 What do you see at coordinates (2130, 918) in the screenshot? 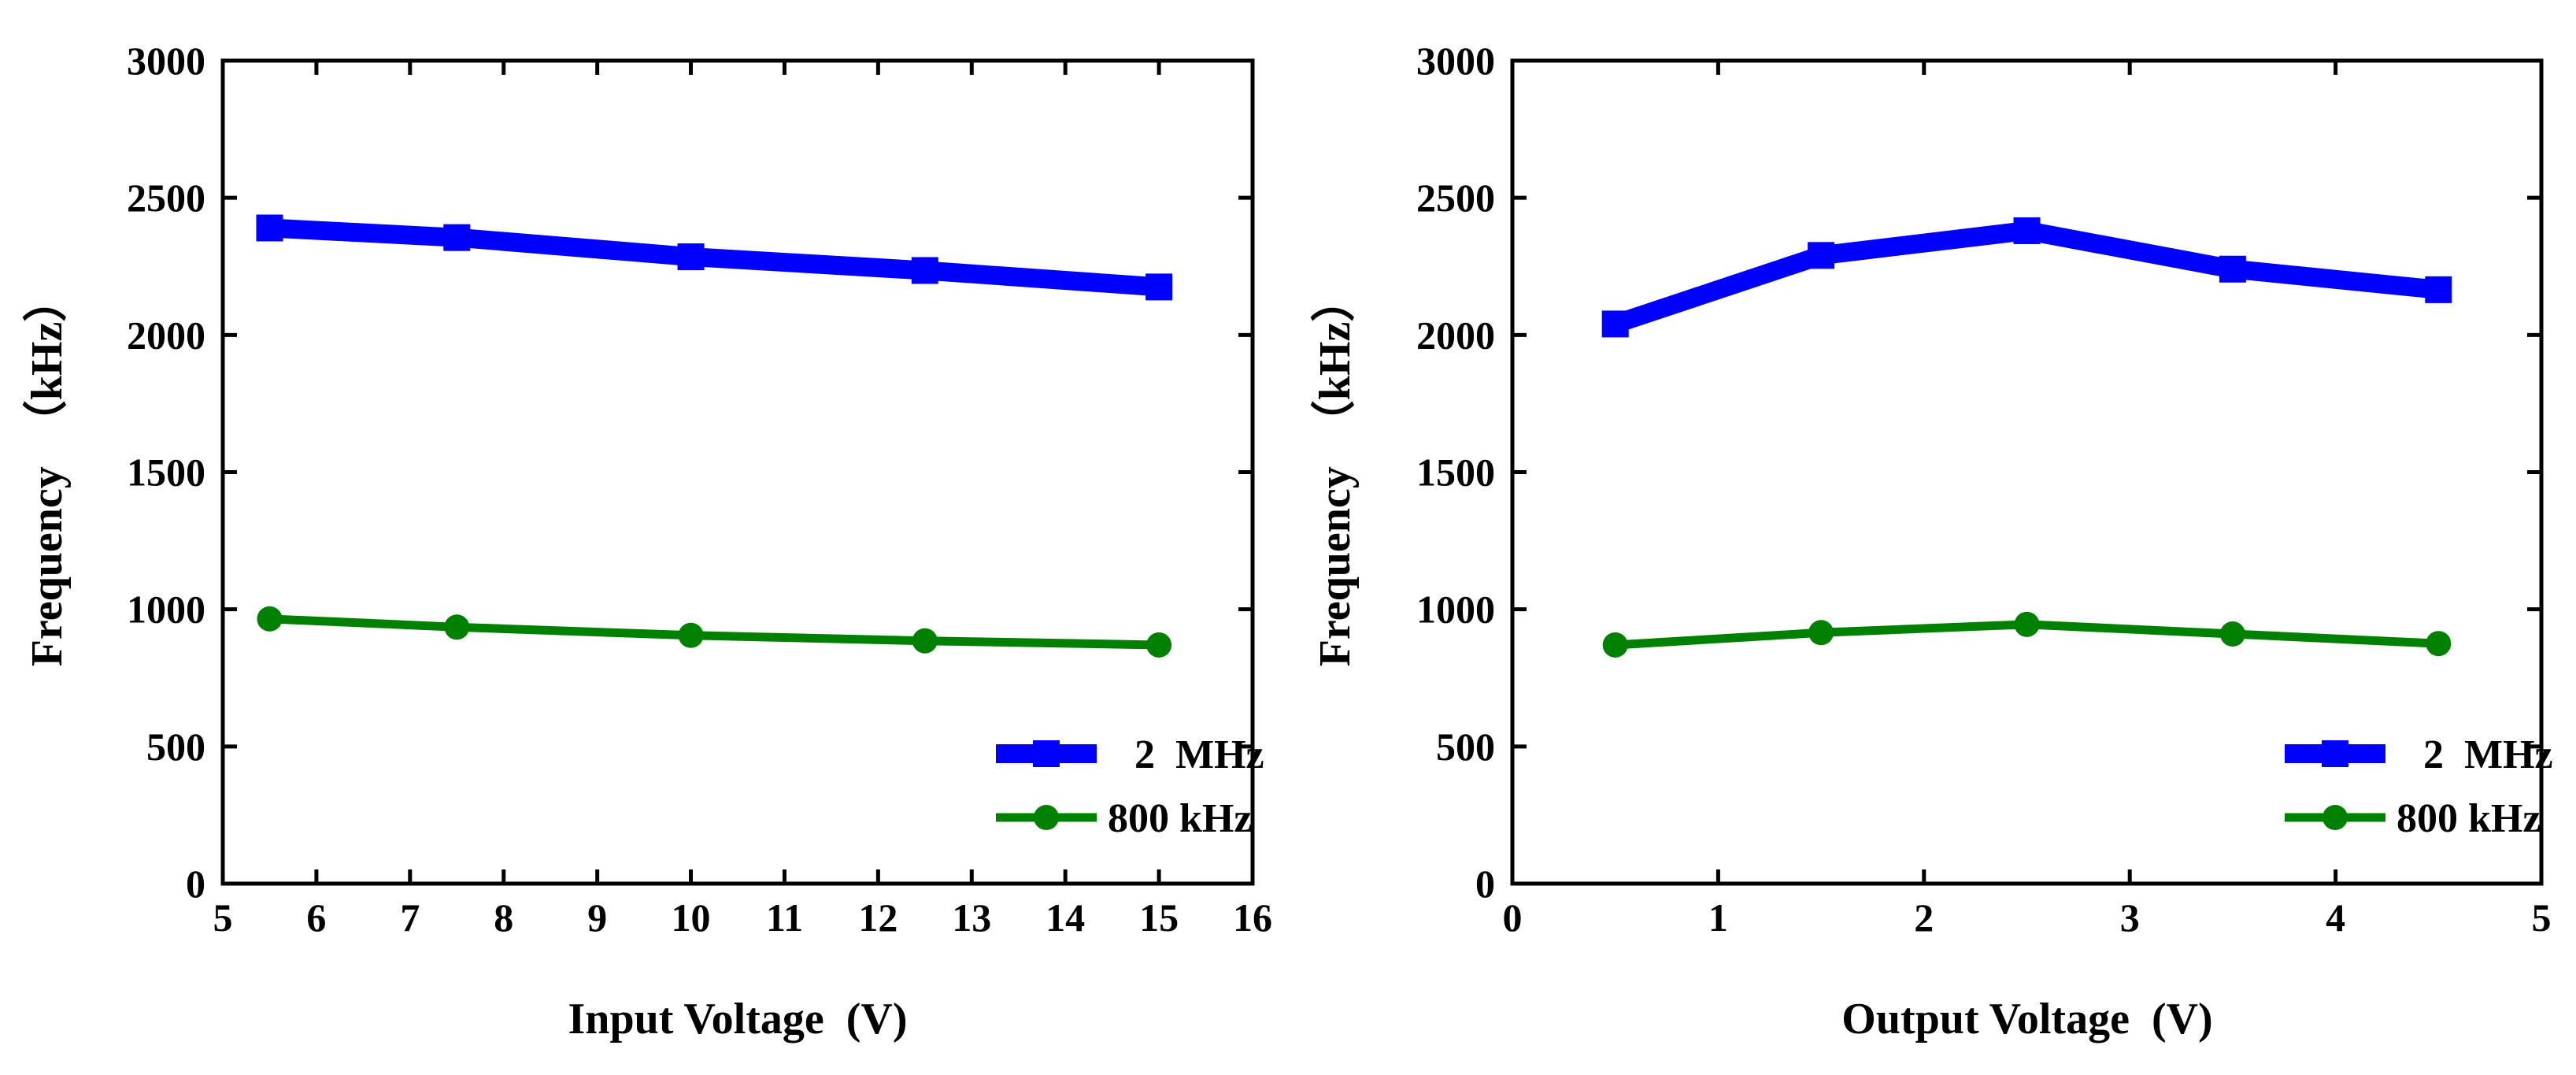
I see `x-tick-label: 3` at bounding box center [2130, 918].